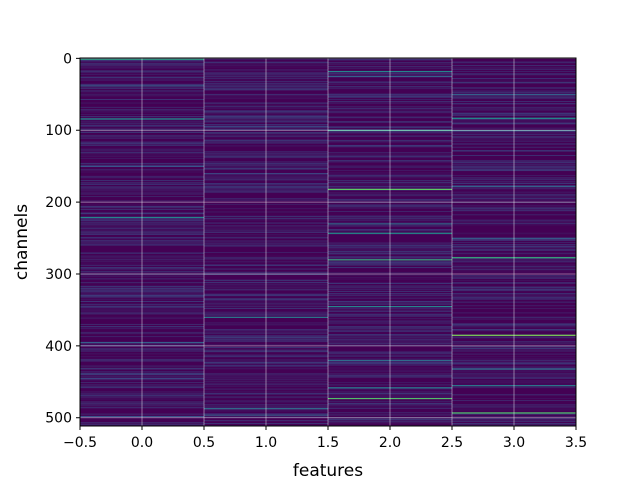  What do you see at coordinates (22, 242) in the screenshot?
I see `y-axis-label: channels` at bounding box center [22, 242].